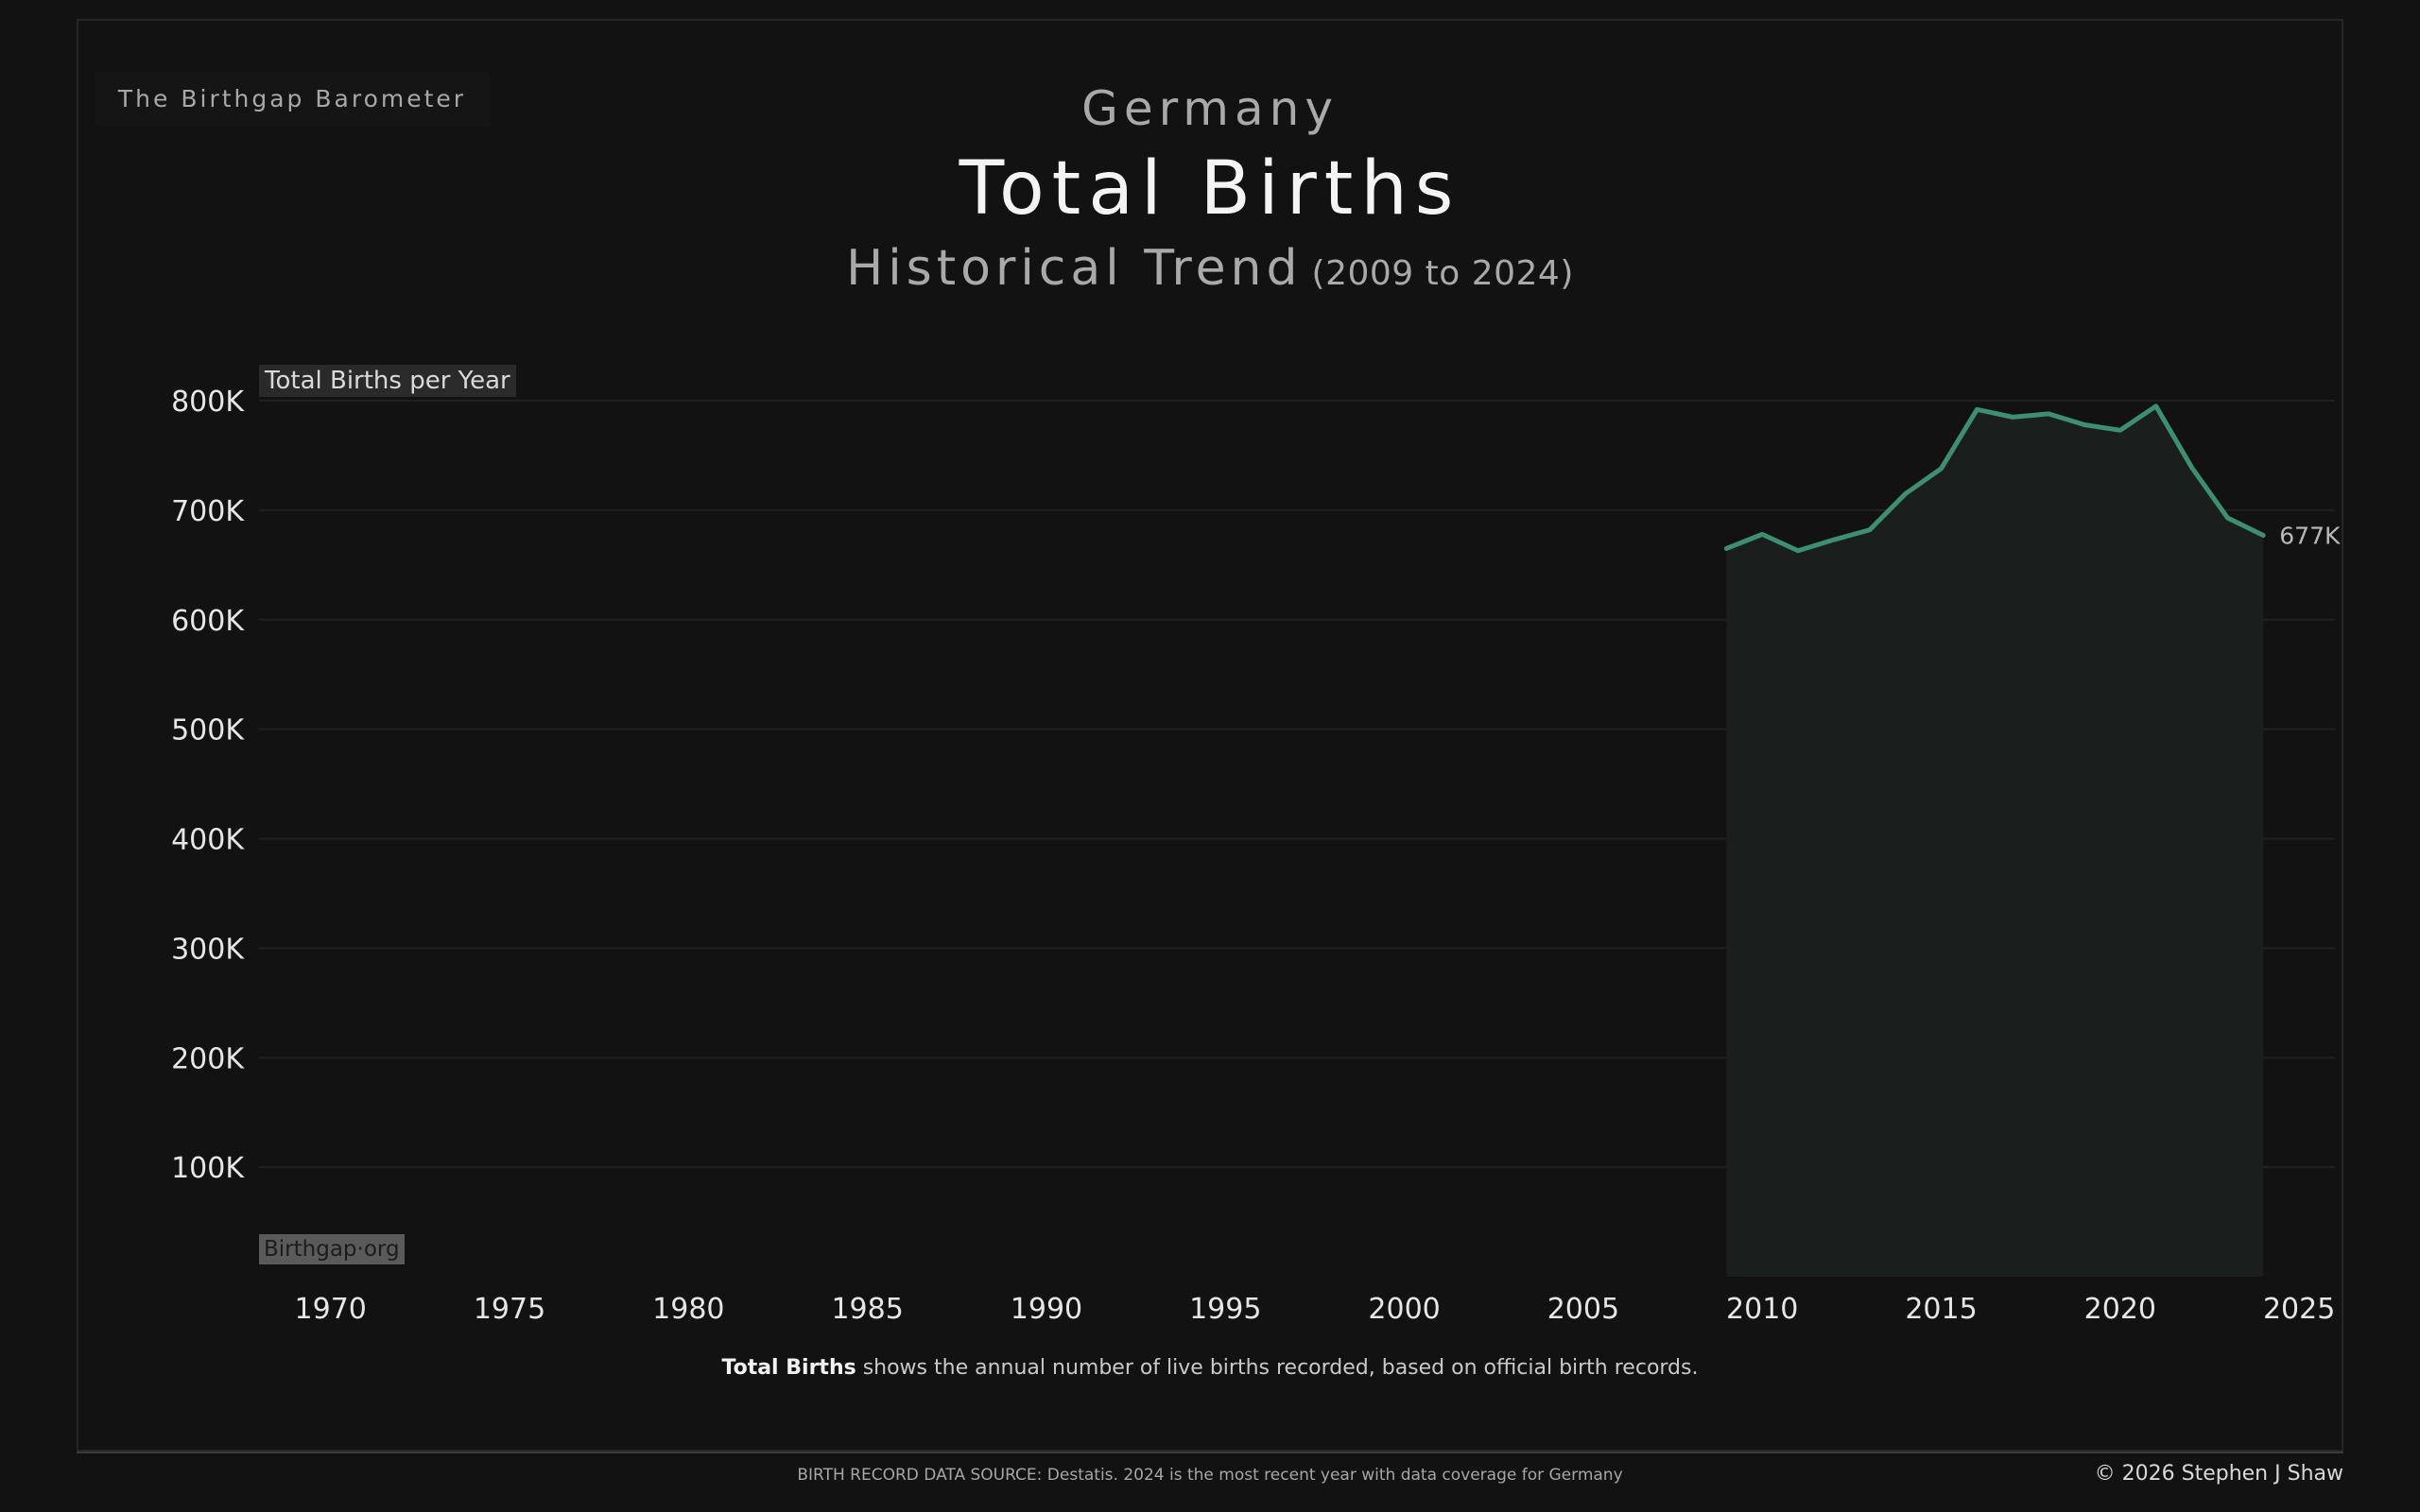 Image resolution: width=2420 pixels, height=1512 pixels. Describe the element at coordinates (208, 1058) in the screenshot. I see `y-tick-label: 200K` at that location.